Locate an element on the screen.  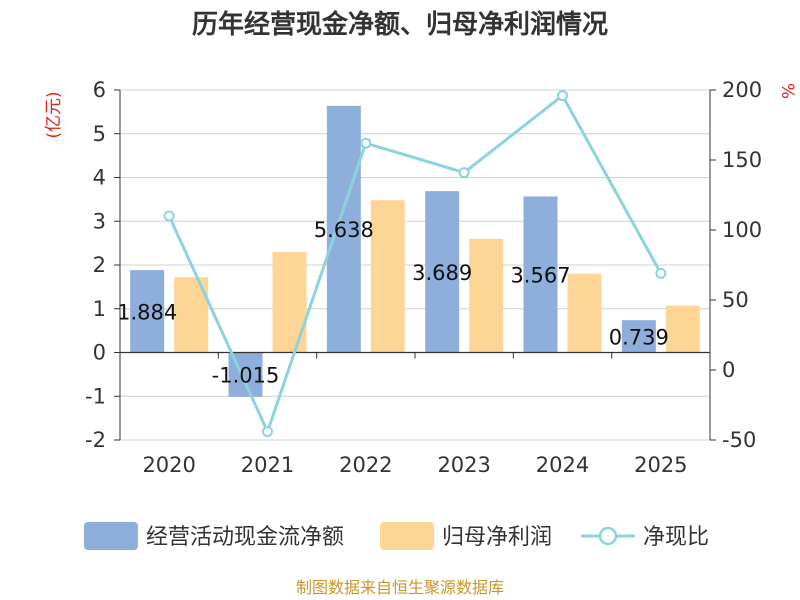
x-tick-label: 2022 is located at coordinates (365, 465).